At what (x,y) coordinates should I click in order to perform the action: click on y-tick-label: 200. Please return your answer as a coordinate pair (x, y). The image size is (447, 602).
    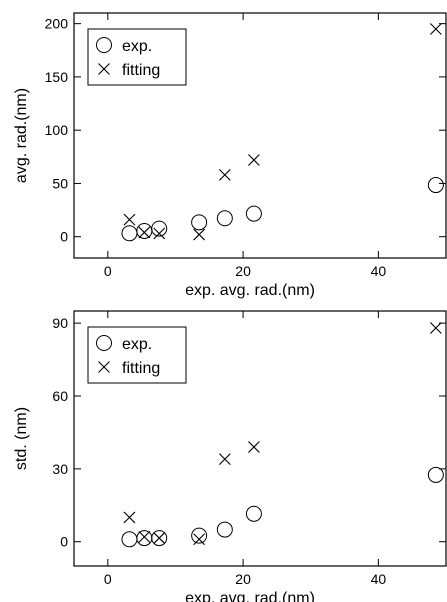
    Looking at the image, I should click on (57, 24).